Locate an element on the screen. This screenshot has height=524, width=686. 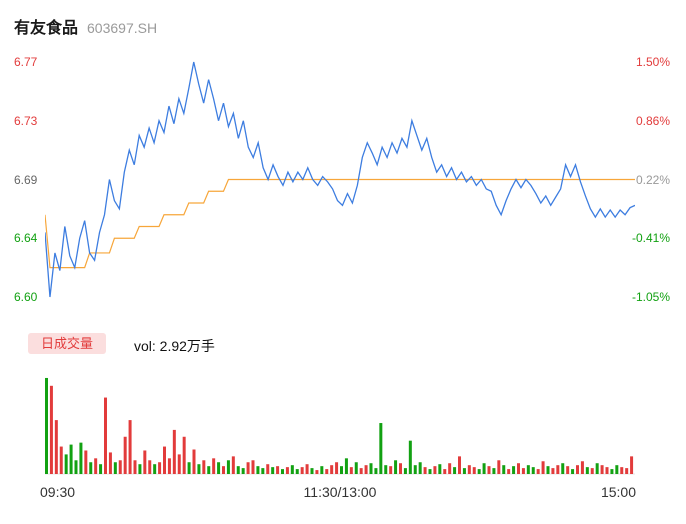
volume-tab: 日成交量 is located at coordinates (67, 343).